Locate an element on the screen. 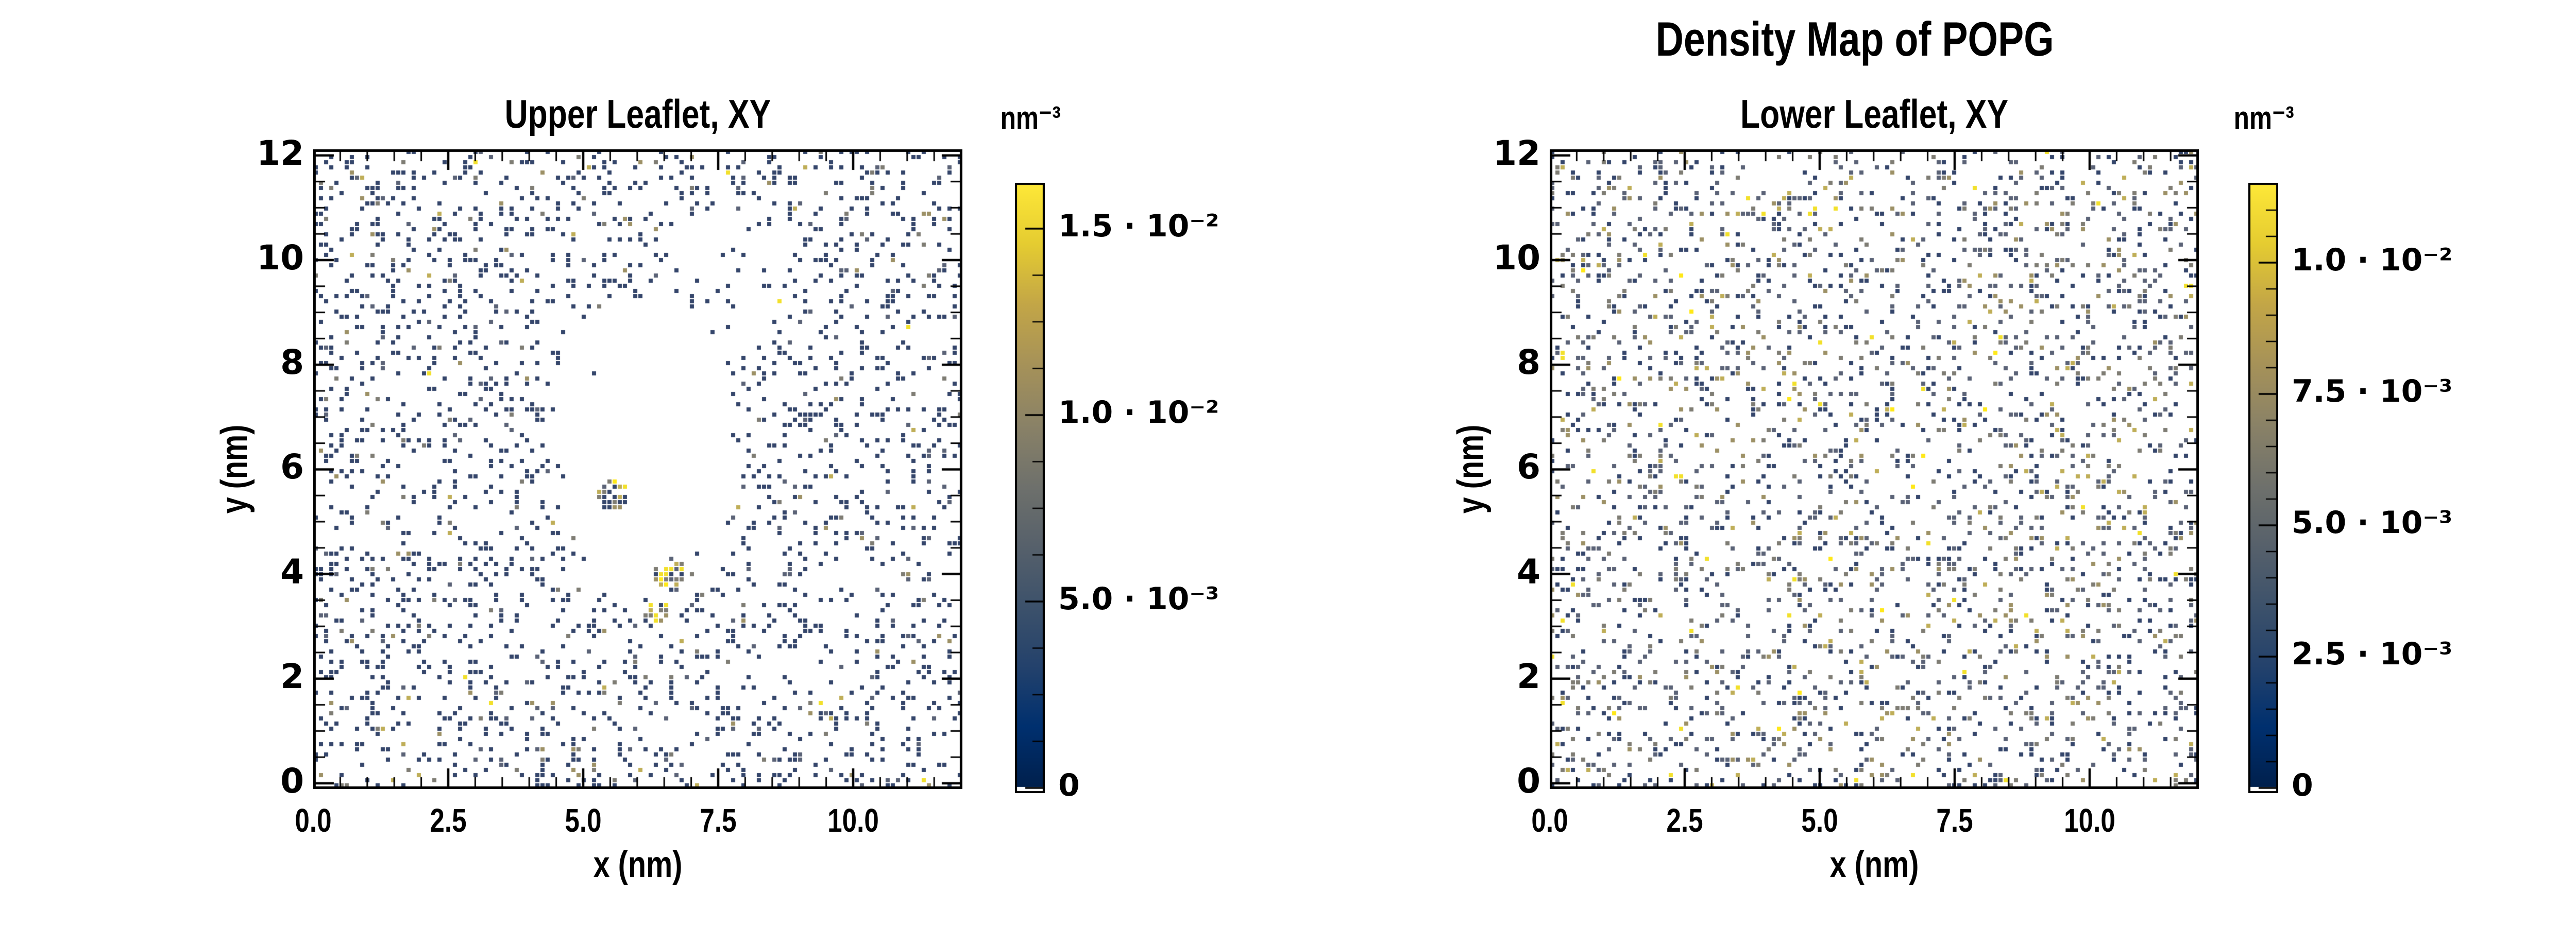 This screenshot has height=927, width=2576. lower-leaflet-ytick-label: 12 is located at coordinates (1517, 153).